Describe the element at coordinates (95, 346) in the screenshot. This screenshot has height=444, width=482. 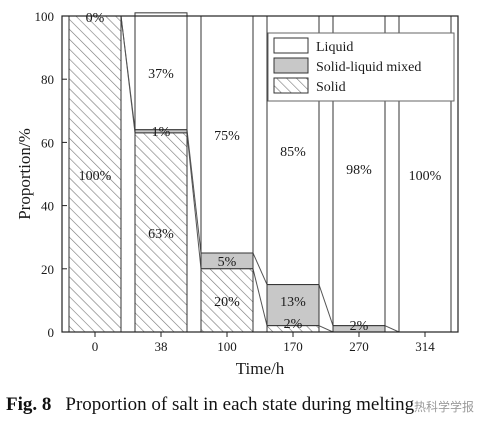
I see `x-tick-label: 0` at that location.